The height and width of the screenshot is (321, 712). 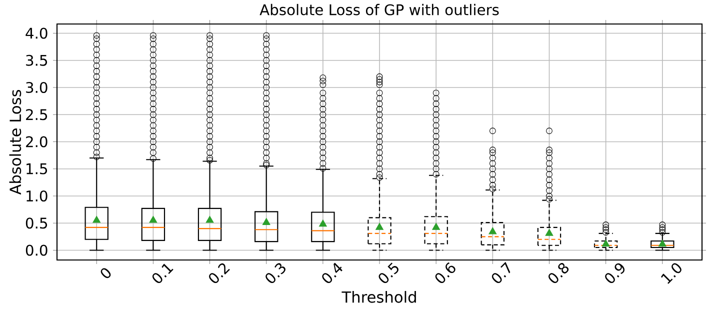 I want to click on chart-title: Absolute Loss of GP with outliers, so click(x=379, y=10).